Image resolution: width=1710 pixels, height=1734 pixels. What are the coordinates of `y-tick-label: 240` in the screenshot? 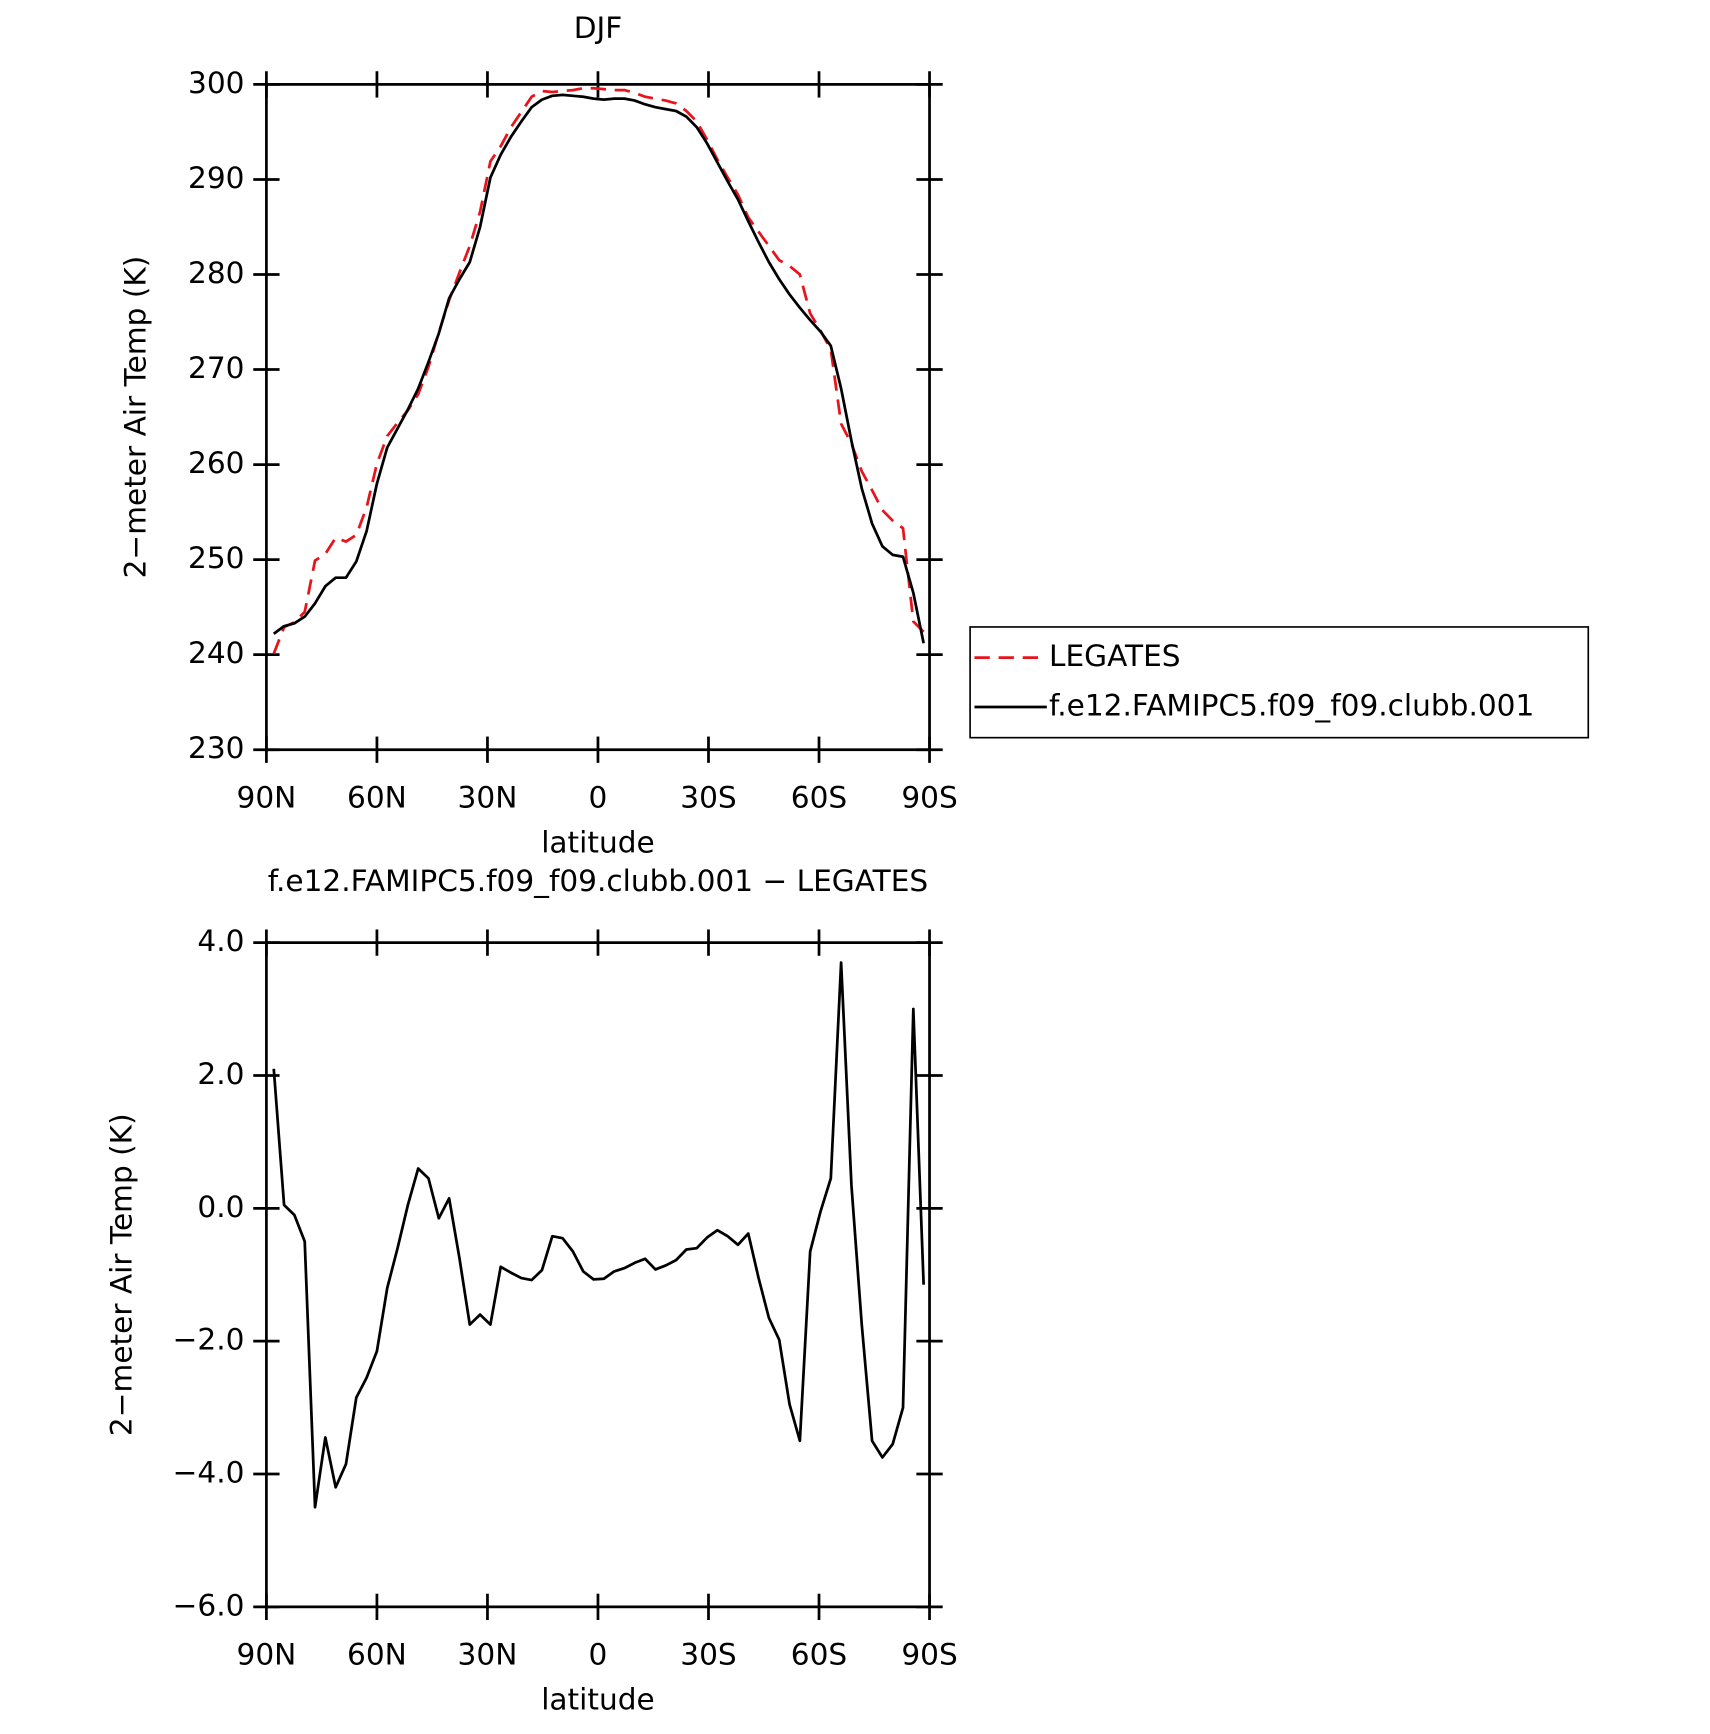 It's located at (216, 653).